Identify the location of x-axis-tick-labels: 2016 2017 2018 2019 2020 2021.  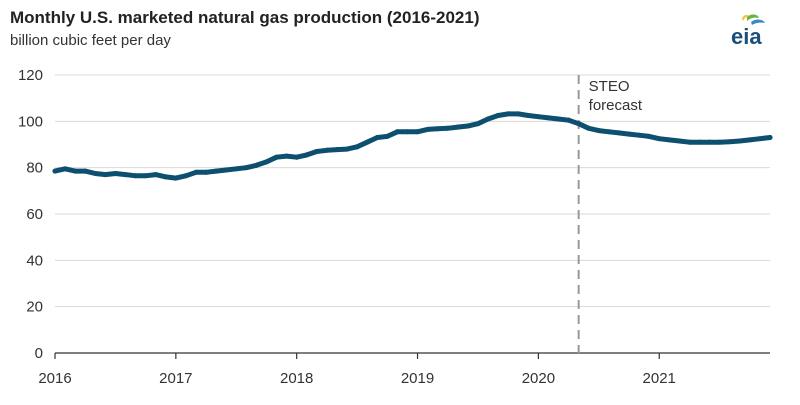
(357, 378).